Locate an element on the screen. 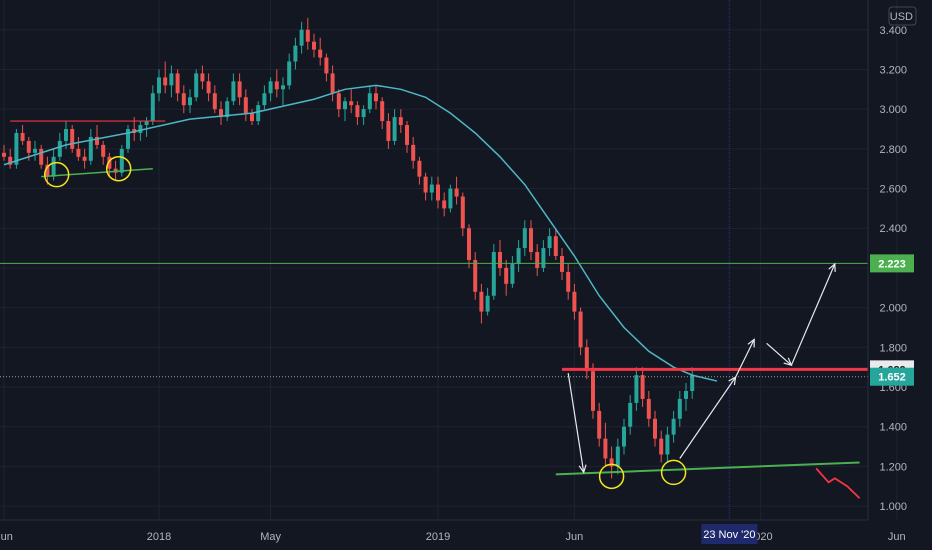 The height and width of the screenshot is (550, 932). arrow-down-measure is located at coordinates (576, 423).